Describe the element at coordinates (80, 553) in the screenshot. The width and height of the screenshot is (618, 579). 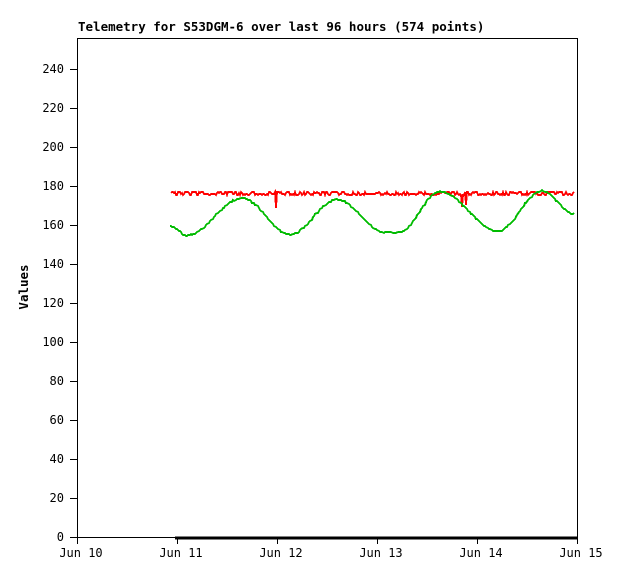
I see `x-tick-label: Jun 10` at that location.